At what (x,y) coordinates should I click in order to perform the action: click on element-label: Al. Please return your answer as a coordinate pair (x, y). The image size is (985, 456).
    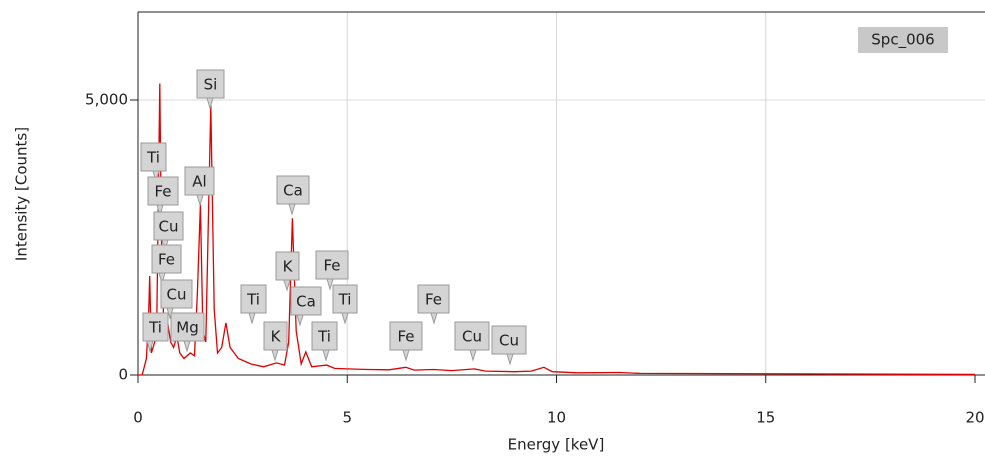
    Looking at the image, I should click on (199, 186).